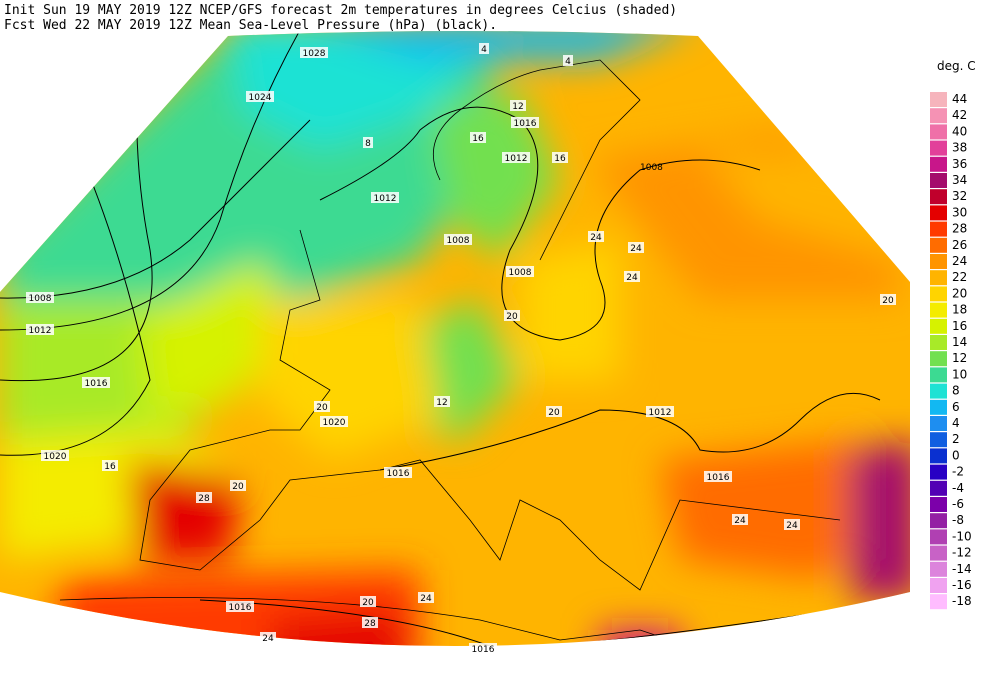 This screenshot has height=680, width=1000. I want to click on legend-label: 36, so click(959, 164).